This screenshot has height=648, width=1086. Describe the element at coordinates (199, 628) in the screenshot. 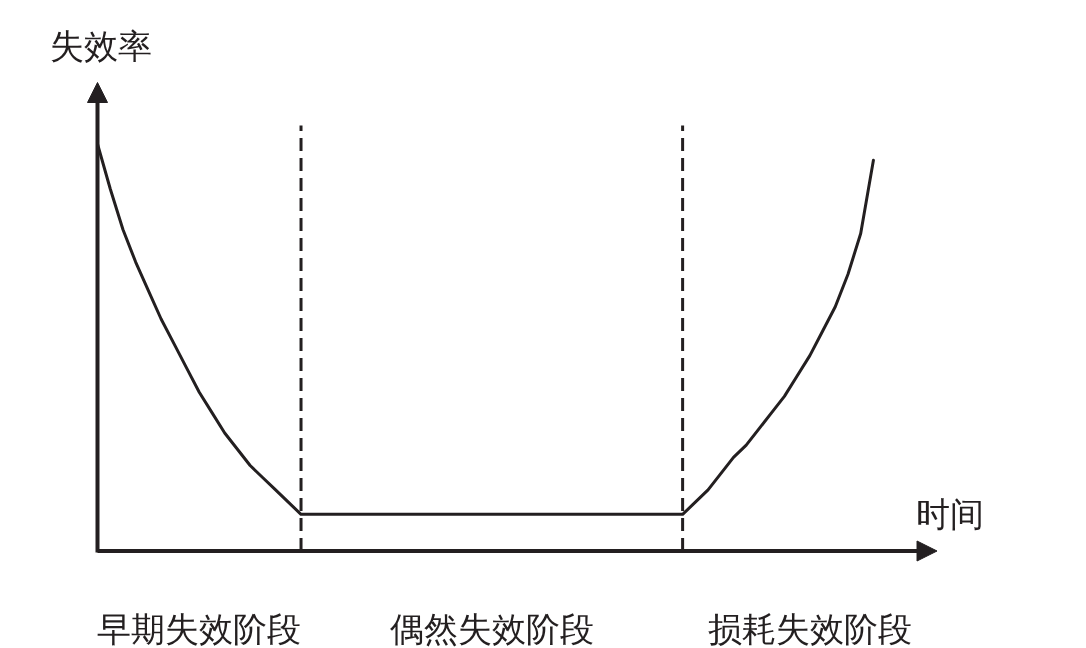

I see `text: 早期失效阶段` at that location.